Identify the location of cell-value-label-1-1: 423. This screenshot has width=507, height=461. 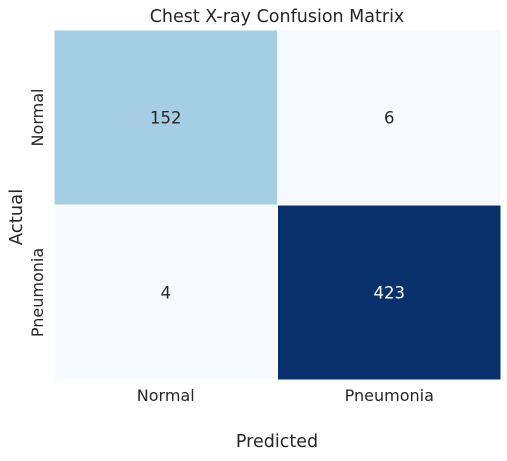
(390, 293).